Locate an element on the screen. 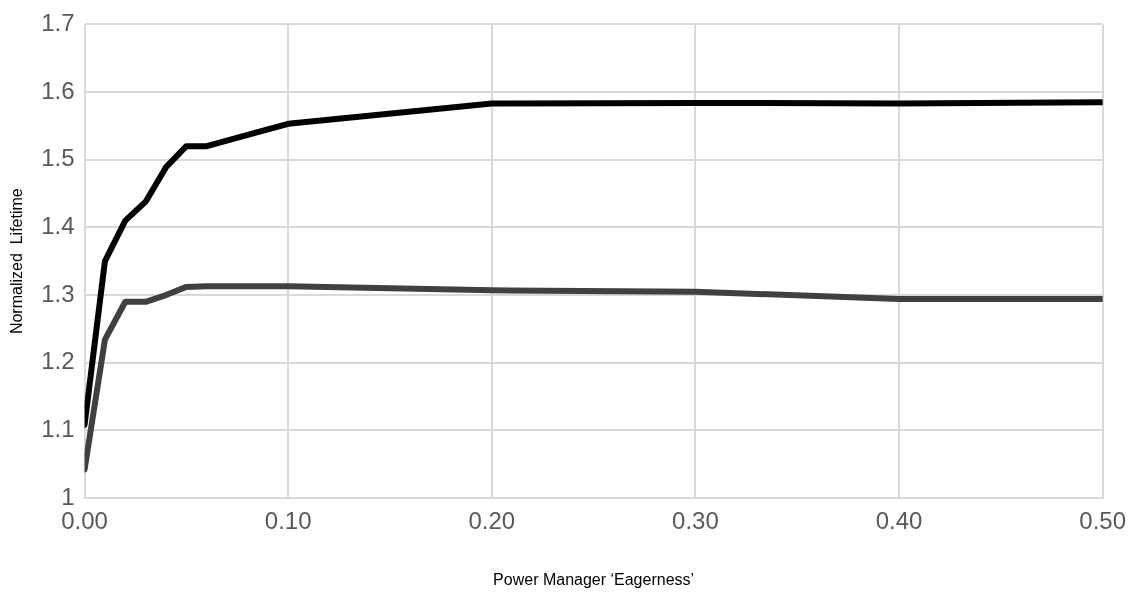 Image resolution: width=1136 pixels, height=614 pixels. x-tick-label: 0.50 is located at coordinates (1102, 521).